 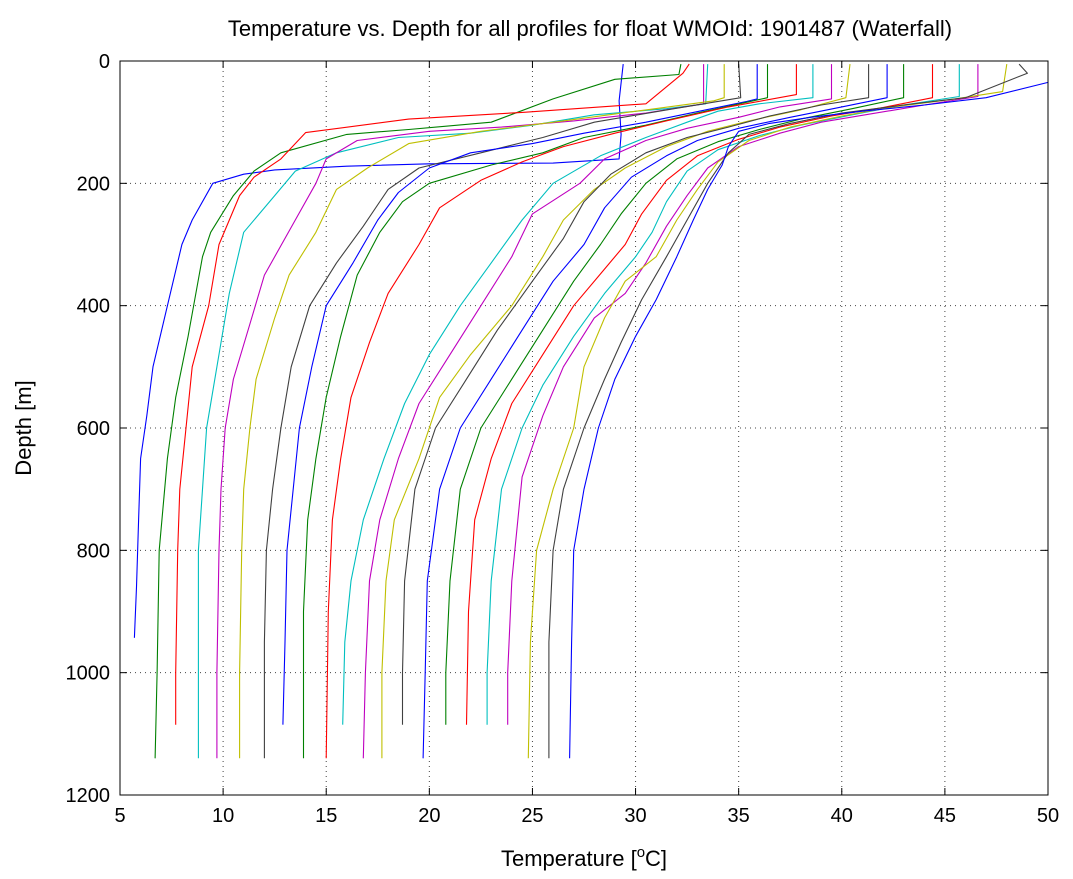 What do you see at coordinates (532, 816) in the screenshot?
I see `x-tick-label: 25` at bounding box center [532, 816].